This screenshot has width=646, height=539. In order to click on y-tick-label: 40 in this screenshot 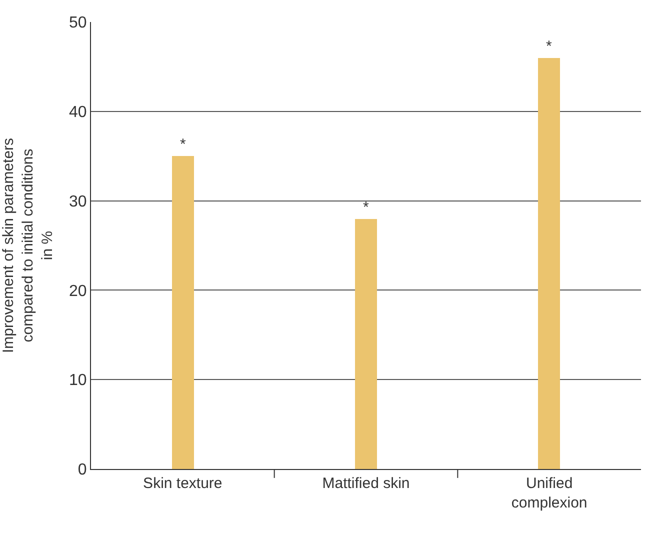, I will do `click(78, 112)`.